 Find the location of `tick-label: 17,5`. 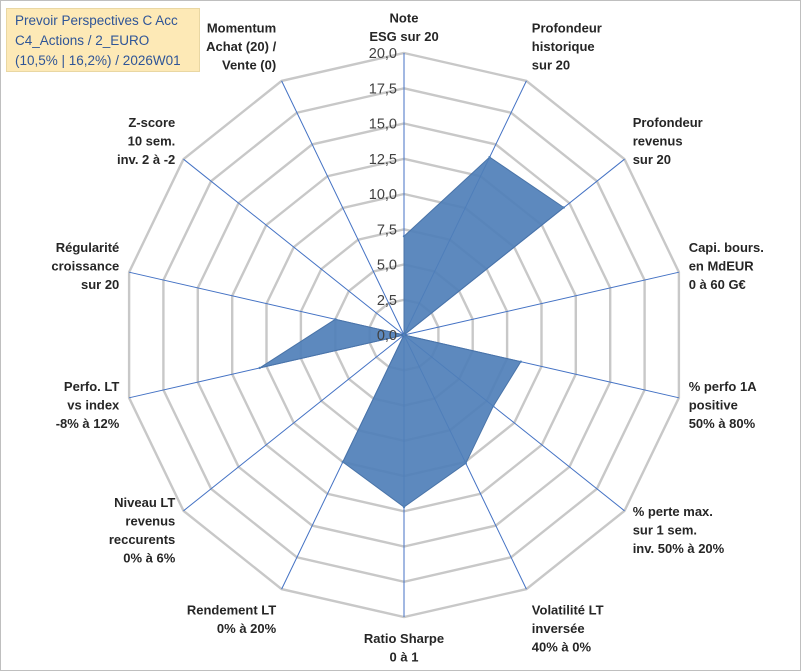

tick-label: 17,5 is located at coordinates (383, 89).